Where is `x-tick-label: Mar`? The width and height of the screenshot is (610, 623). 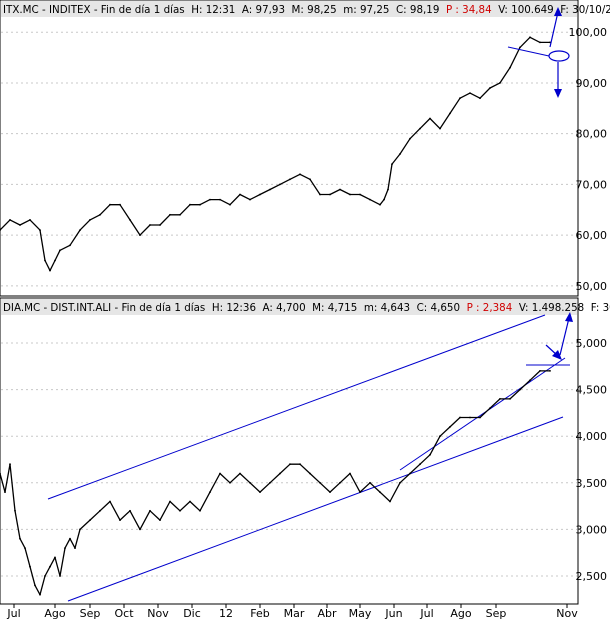 x-tick-label: Mar is located at coordinates (294, 613).